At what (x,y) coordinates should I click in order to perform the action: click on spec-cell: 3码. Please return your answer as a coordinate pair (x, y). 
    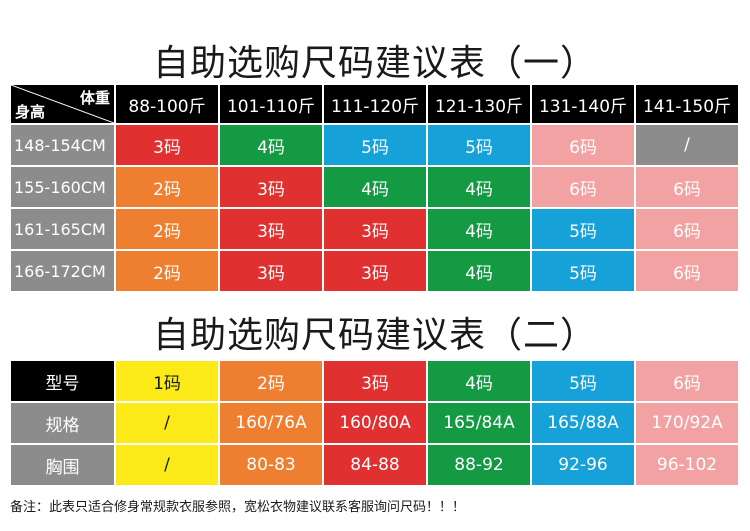
    Looking at the image, I should click on (375, 381).